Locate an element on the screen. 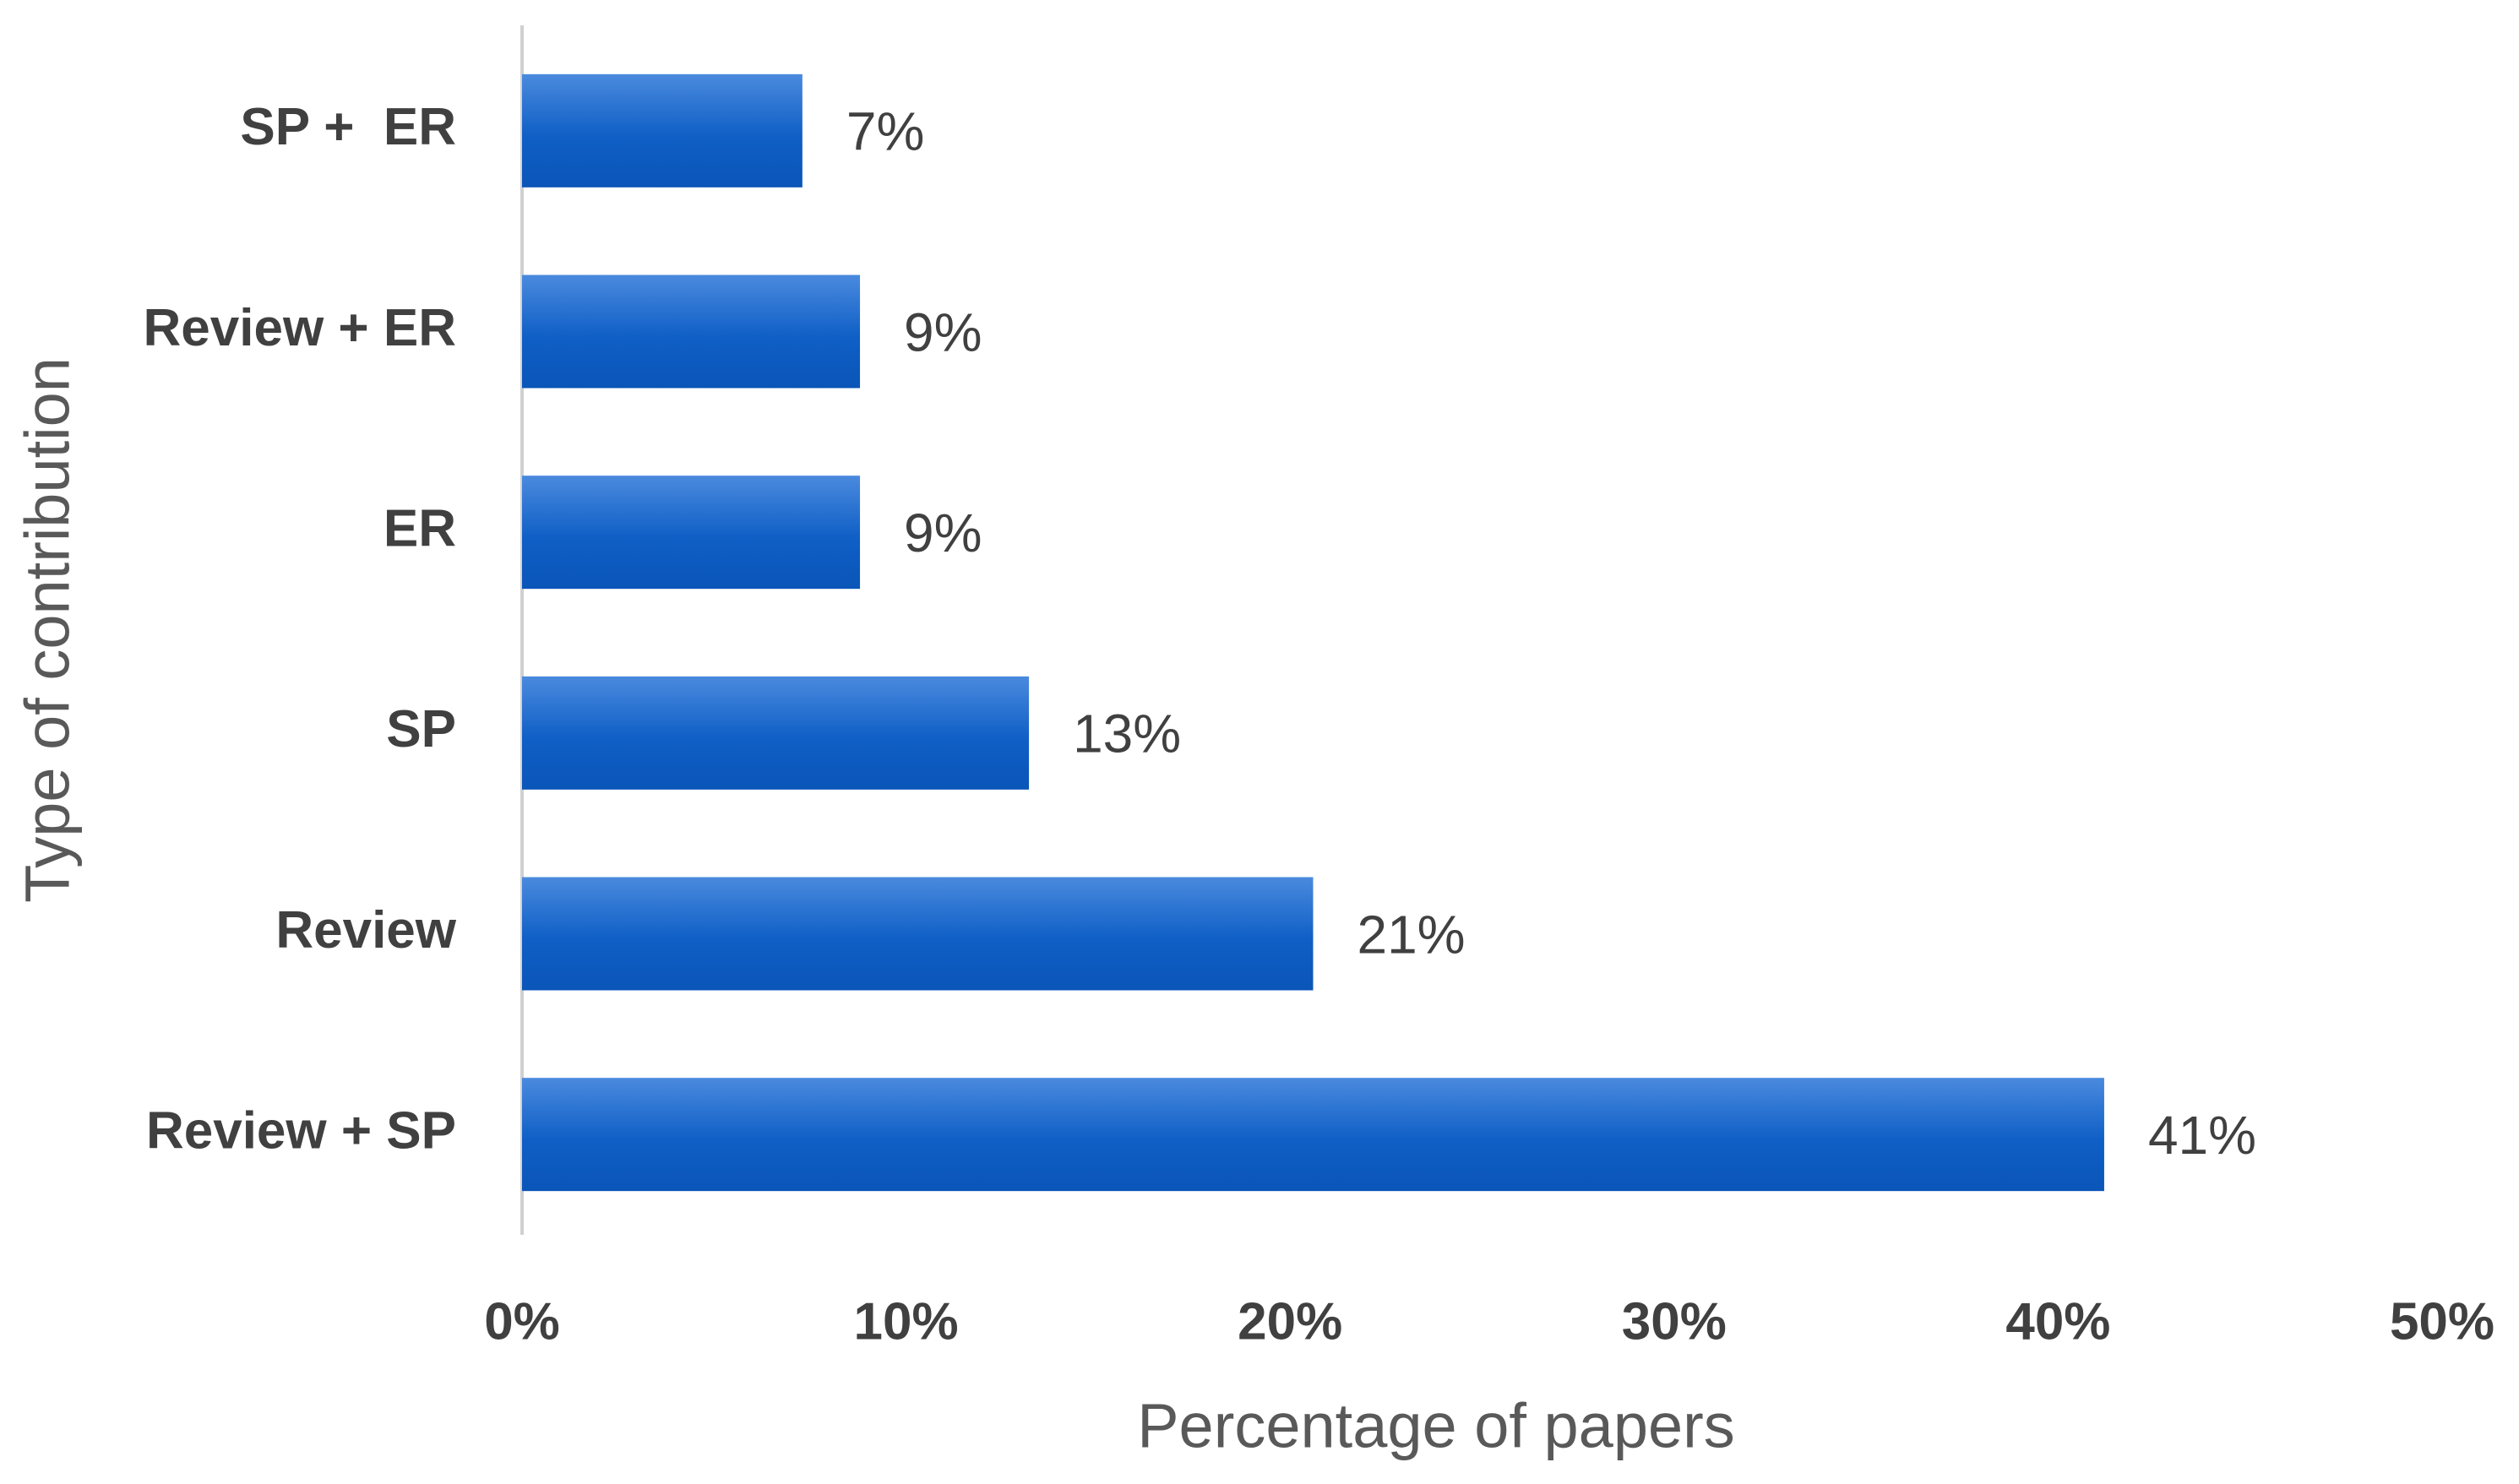 Image resolution: width=2519 pixels, height=1484 pixels. data-label: 41% is located at coordinates (2202, 1135).